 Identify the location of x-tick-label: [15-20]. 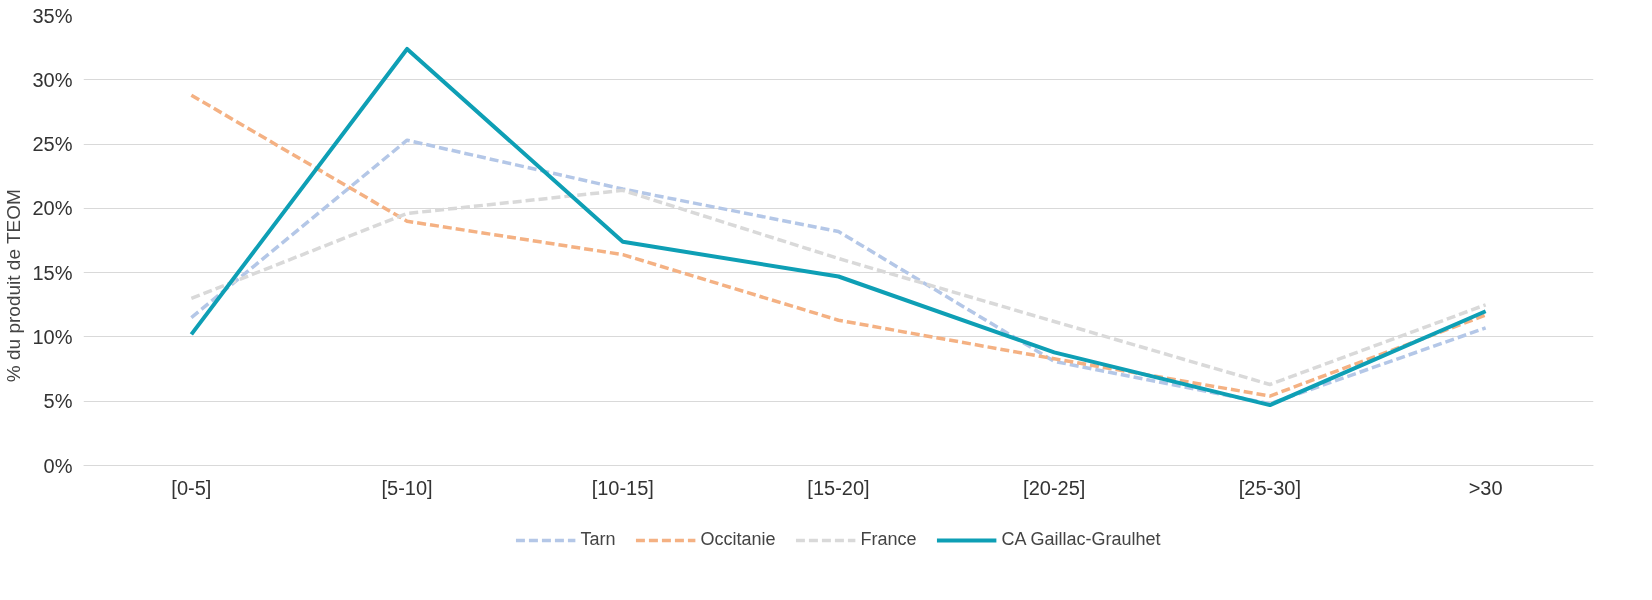
(838, 487).